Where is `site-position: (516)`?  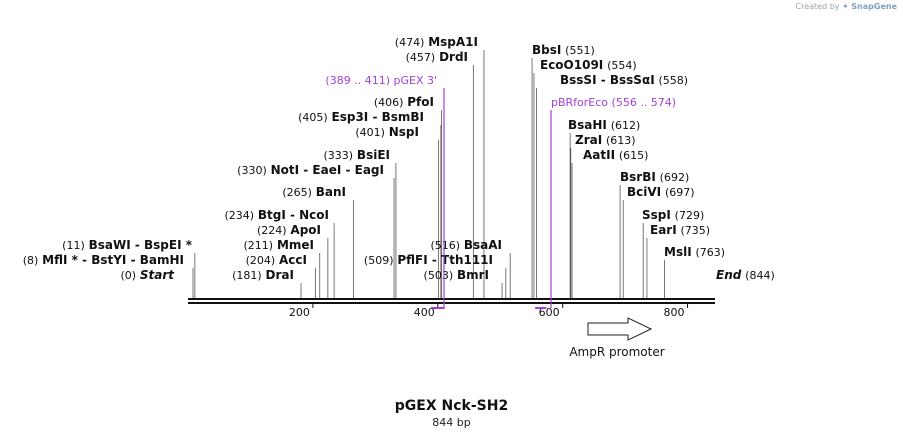 site-position: (516) is located at coordinates (445, 245).